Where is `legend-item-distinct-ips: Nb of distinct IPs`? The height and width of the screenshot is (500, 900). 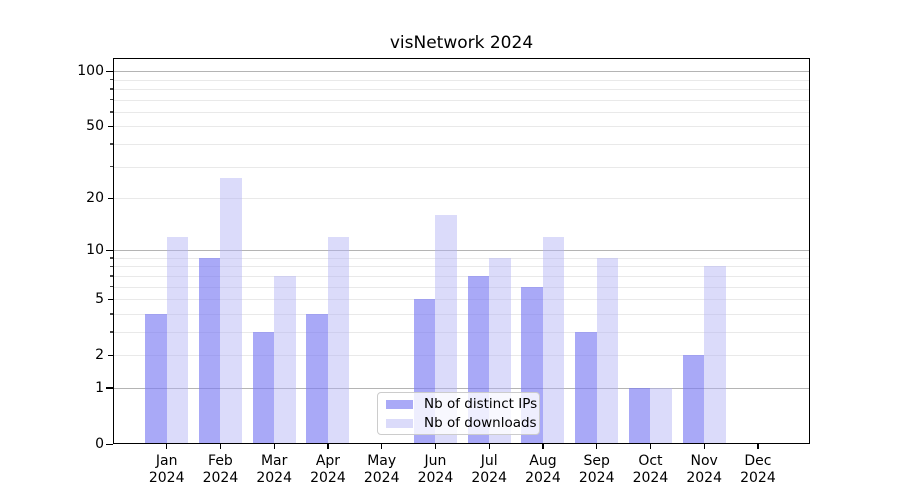
legend-item-distinct-ips: Nb of distinct IPs is located at coordinates (458, 404).